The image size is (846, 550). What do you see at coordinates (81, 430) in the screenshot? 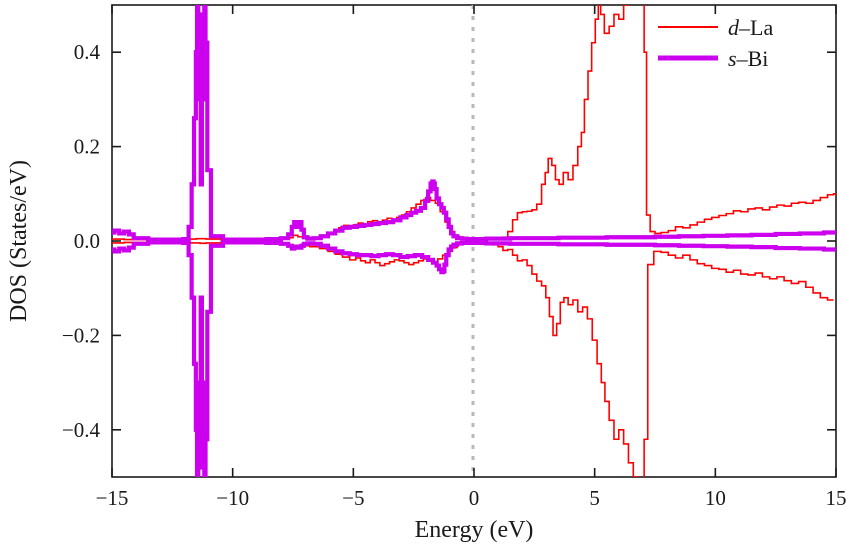
I see `y-tick-label: −0.4` at bounding box center [81, 430].